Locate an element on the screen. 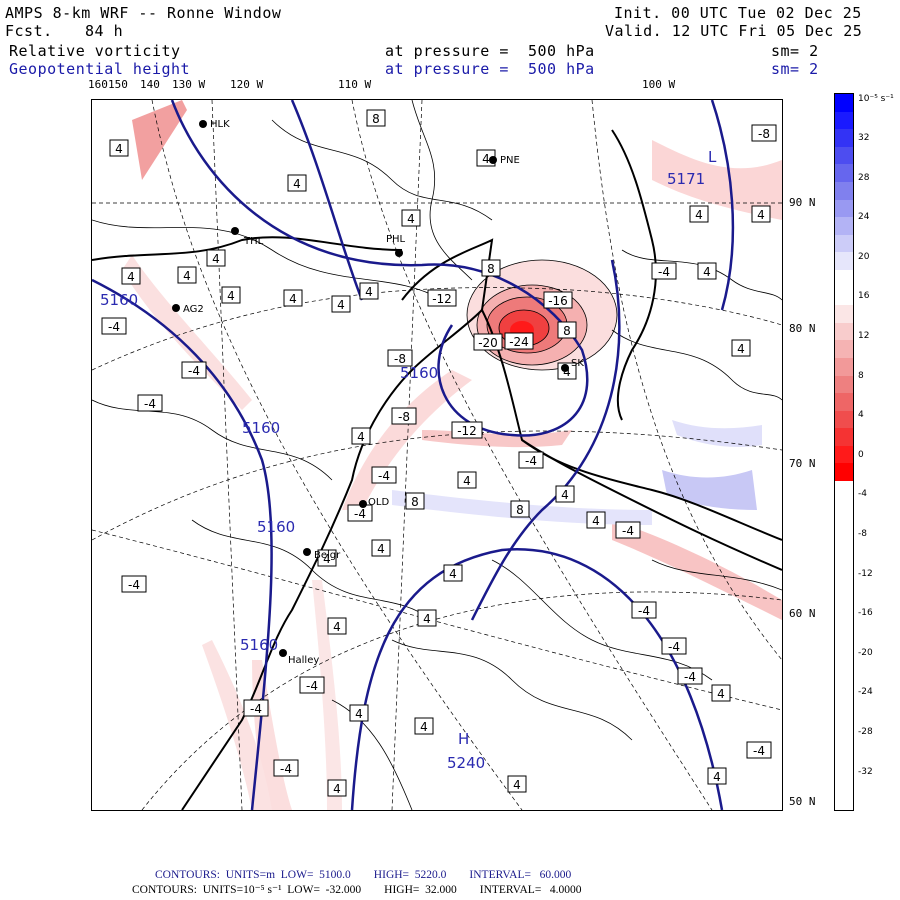  lat-label-70n: 70 N is located at coordinates (802, 463).